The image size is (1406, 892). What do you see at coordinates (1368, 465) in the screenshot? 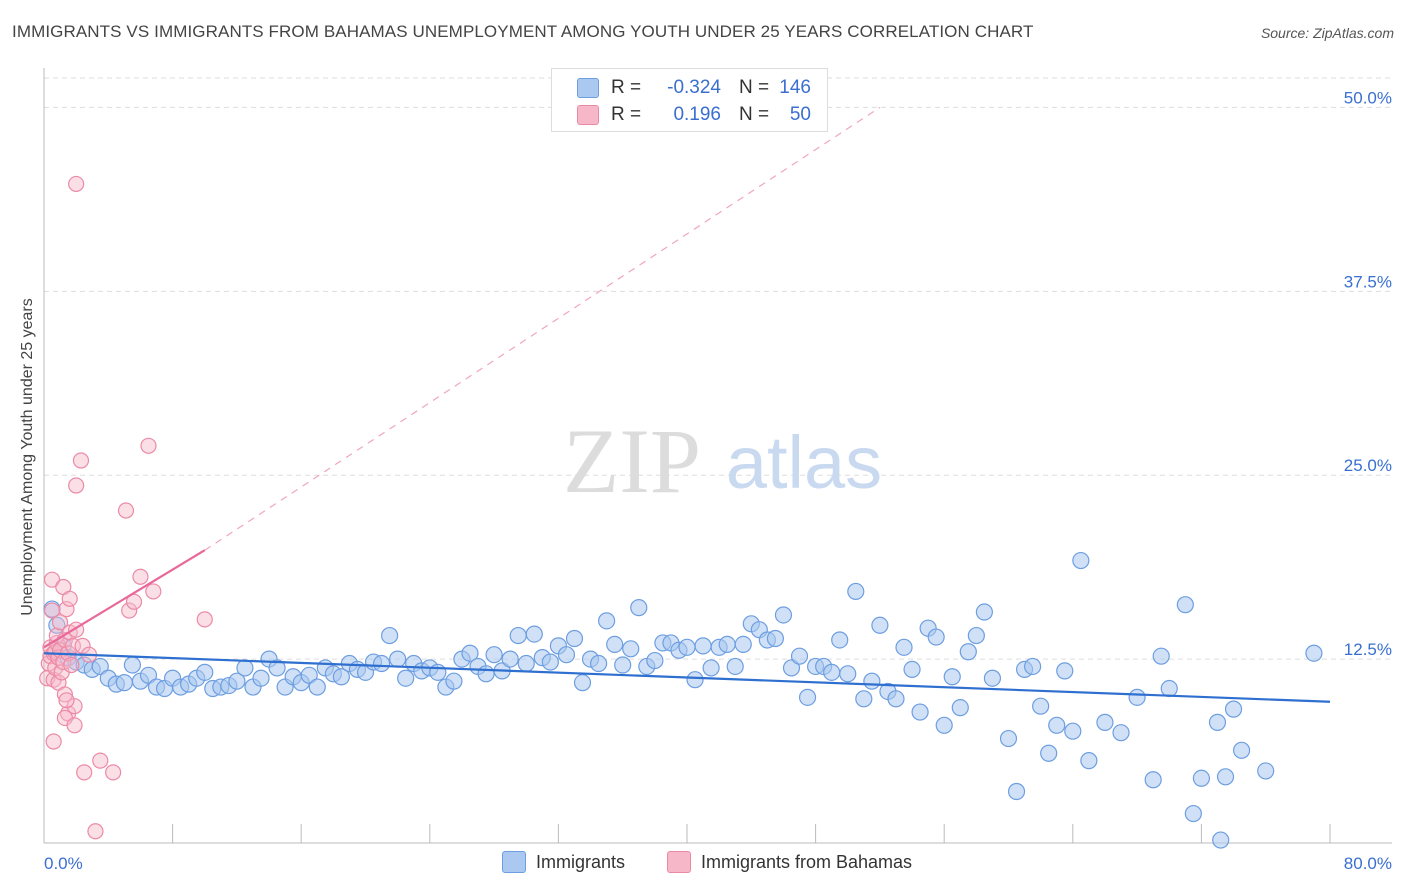
I see `y-tick-label: 25.0%` at bounding box center [1368, 465].